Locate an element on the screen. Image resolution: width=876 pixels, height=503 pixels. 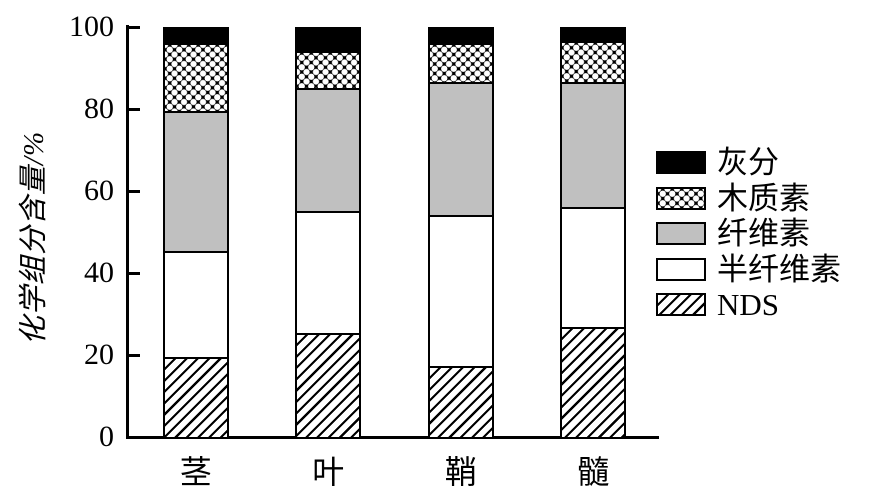
x-tick-label-茎: 茎 is located at coordinates (195, 472).